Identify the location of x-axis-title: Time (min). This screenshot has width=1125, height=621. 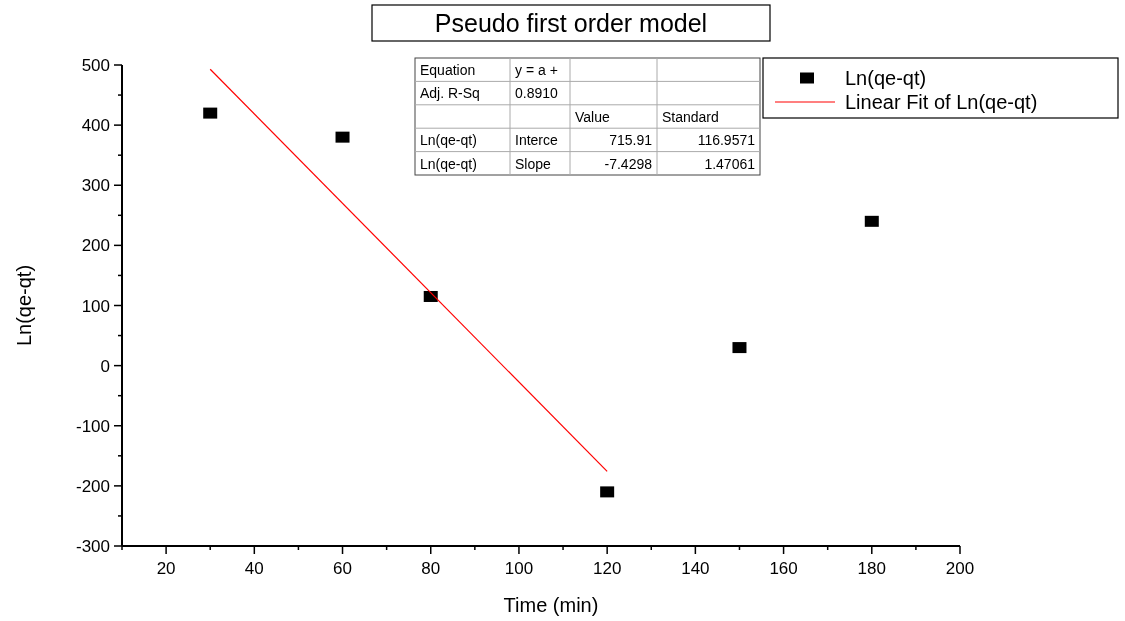
(551, 605).